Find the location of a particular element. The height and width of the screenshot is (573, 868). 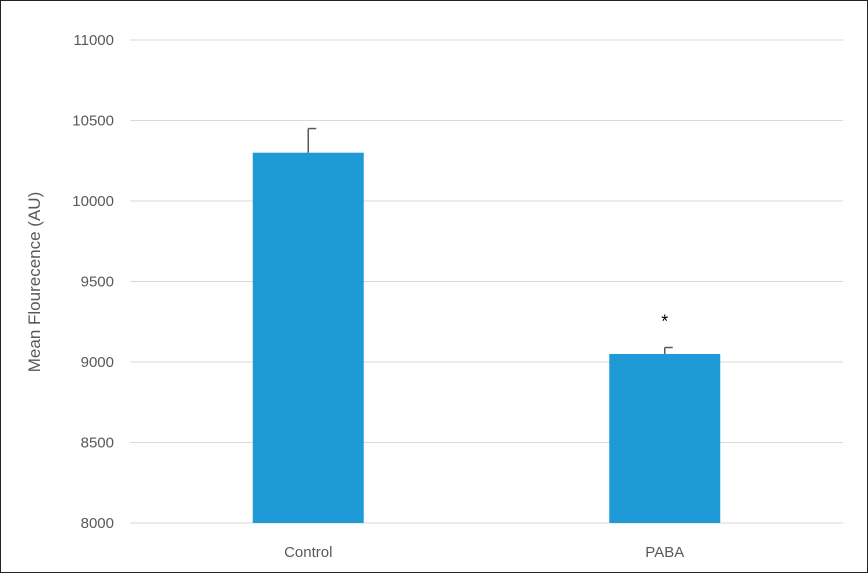

y-axis-title: Mean Flourecence (AU) is located at coordinates (34, 282).